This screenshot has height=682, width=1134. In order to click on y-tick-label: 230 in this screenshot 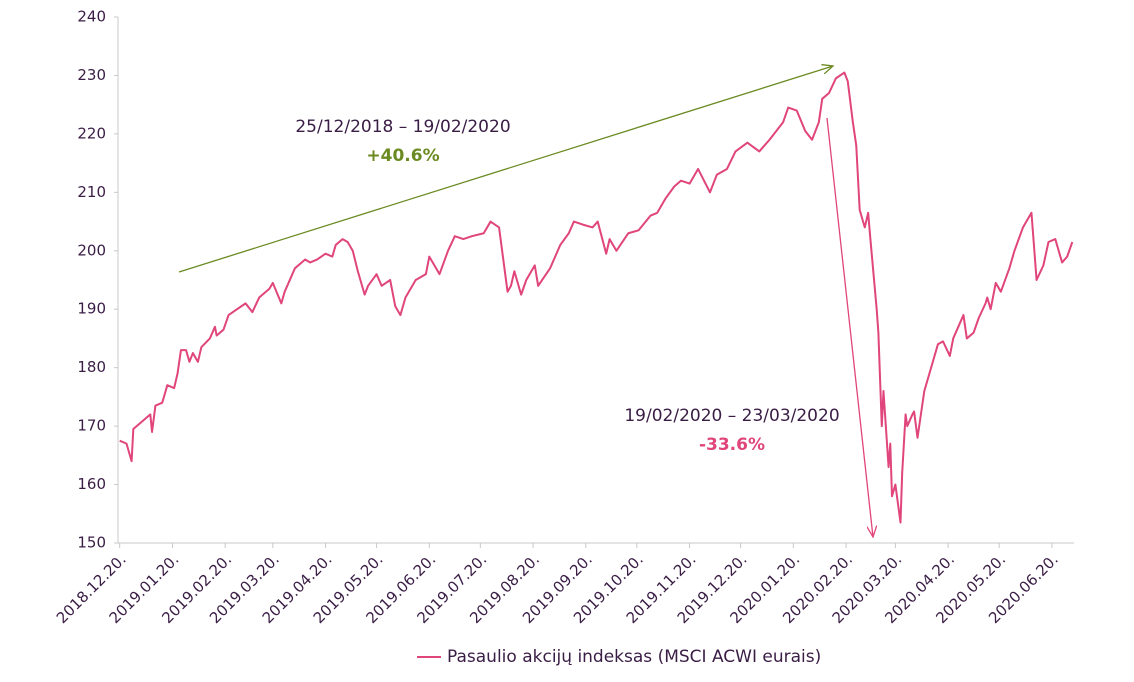, I will do `click(91, 75)`.